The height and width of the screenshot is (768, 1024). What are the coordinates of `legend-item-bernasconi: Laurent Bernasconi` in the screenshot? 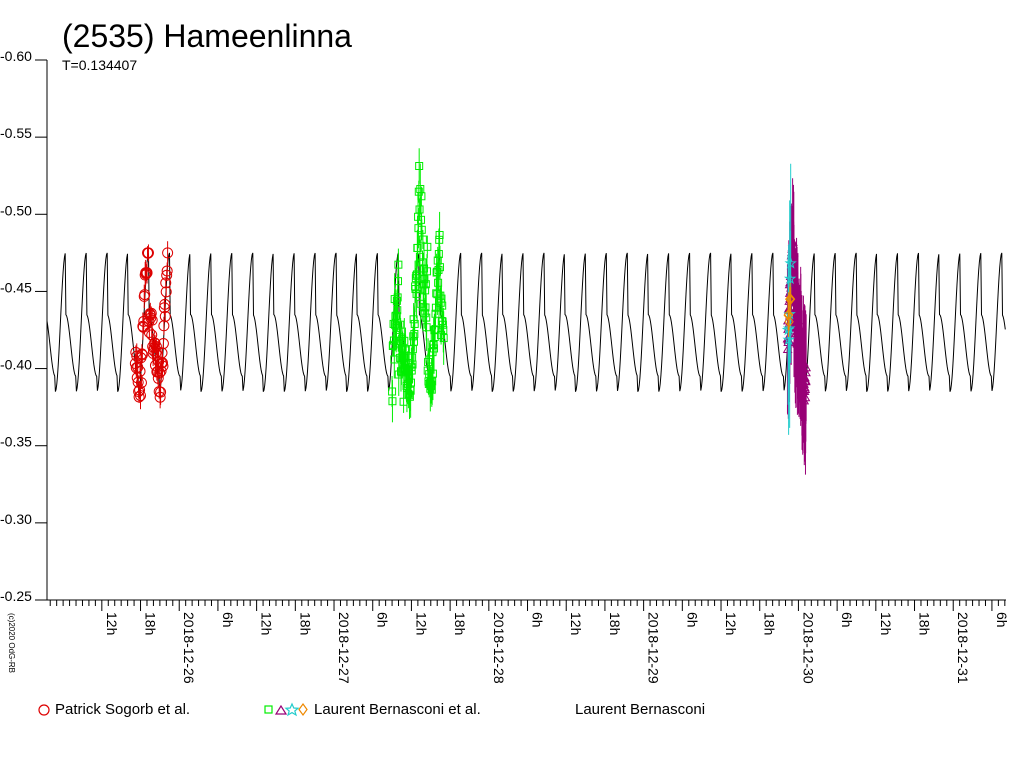 It's located at (640, 709).